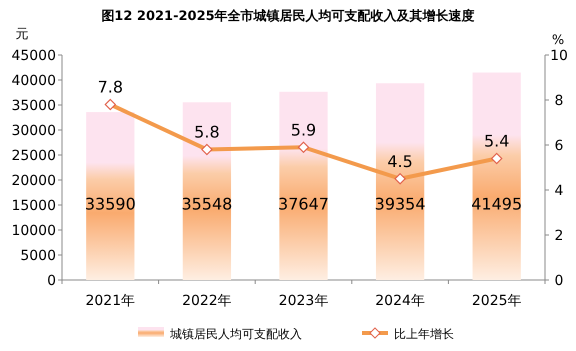 The width and height of the screenshot is (576, 351). Describe the element at coordinates (497, 301) in the screenshot. I see `x-tick-label: 2025年` at that location.